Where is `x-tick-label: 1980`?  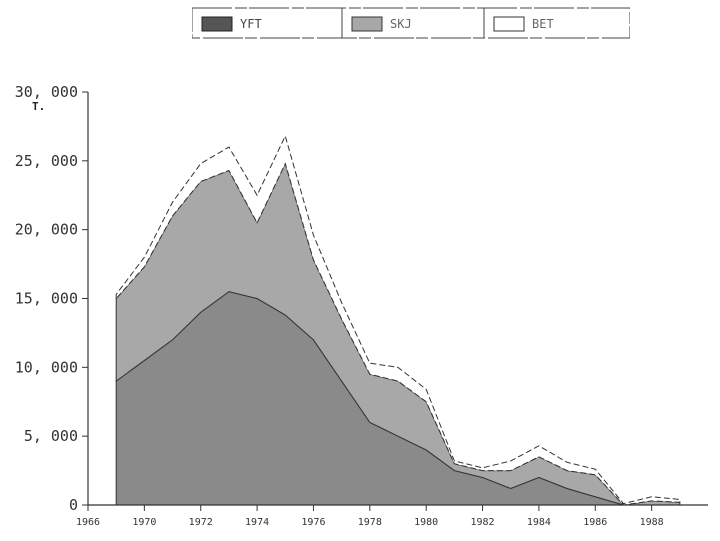 x-tick-label: 1980 is located at coordinates (426, 522).